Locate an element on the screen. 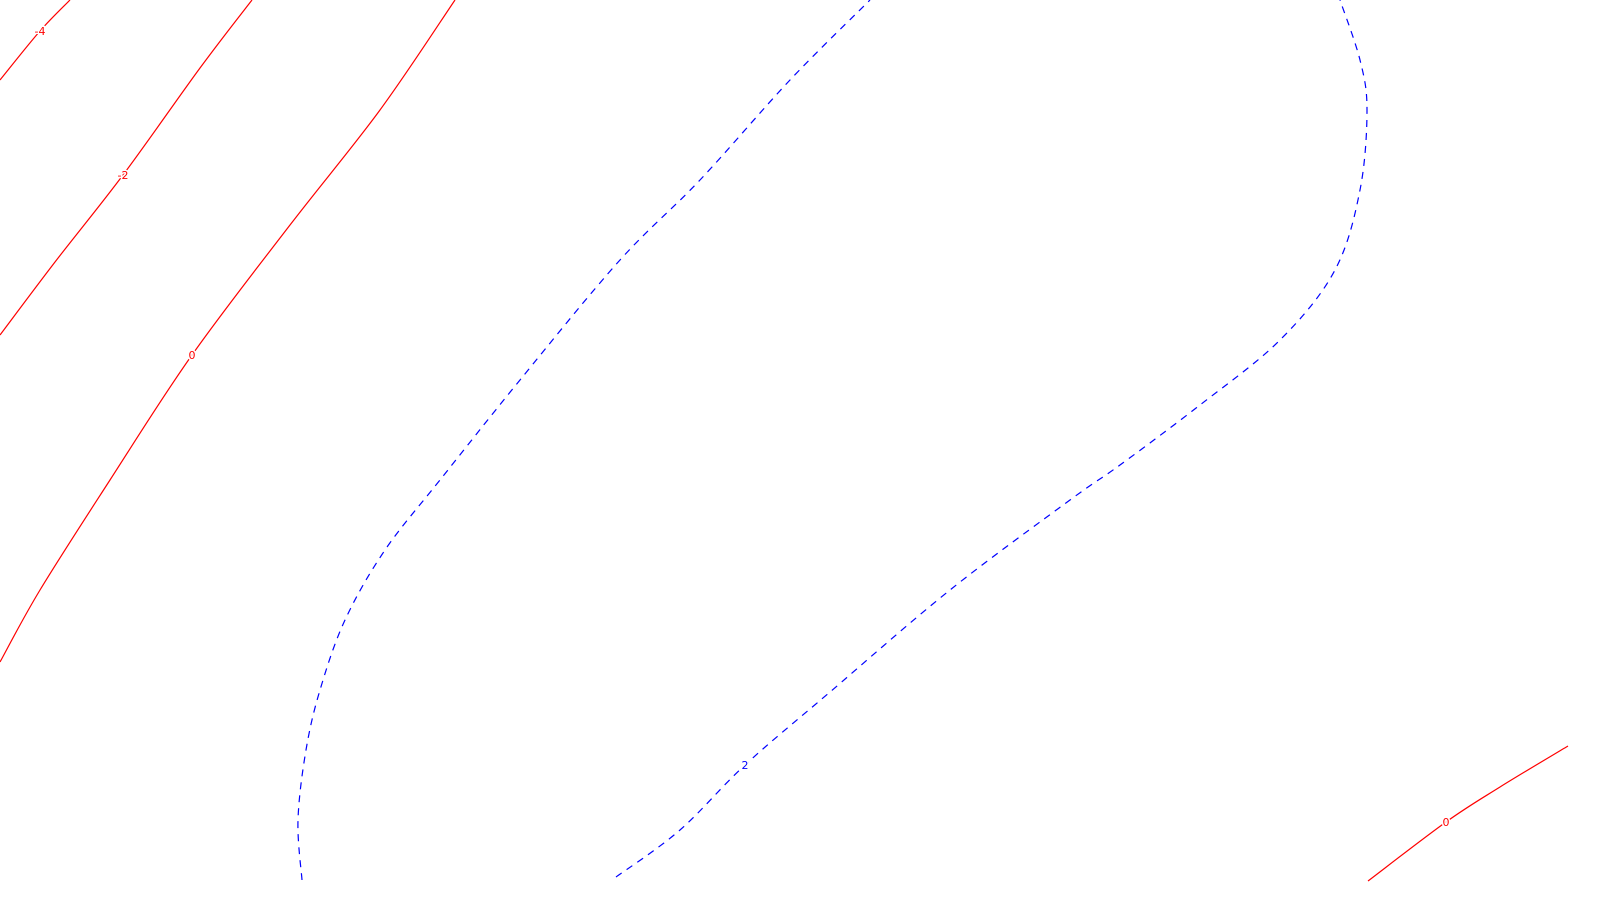 The width and height of the screenshot is (1600, 900). contour-label-2: 0 is located at coordinates (192, 355).